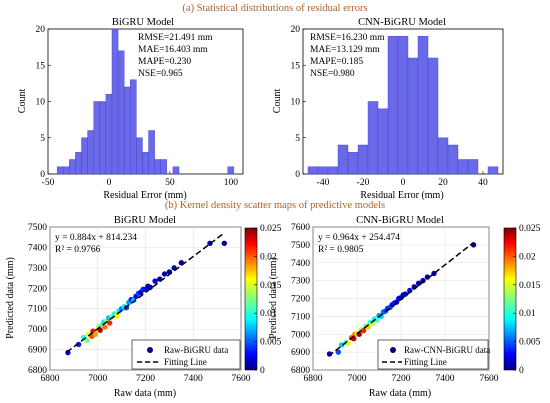 The height and width of the screenshot is (403, 550). What do you see at coordinates (390, 106) in the screenshot?
I see `hist-cnn-bigru-ticks: -40 -20 0 20 40 0 5 10 15 20` at bounding box center [390, 106].